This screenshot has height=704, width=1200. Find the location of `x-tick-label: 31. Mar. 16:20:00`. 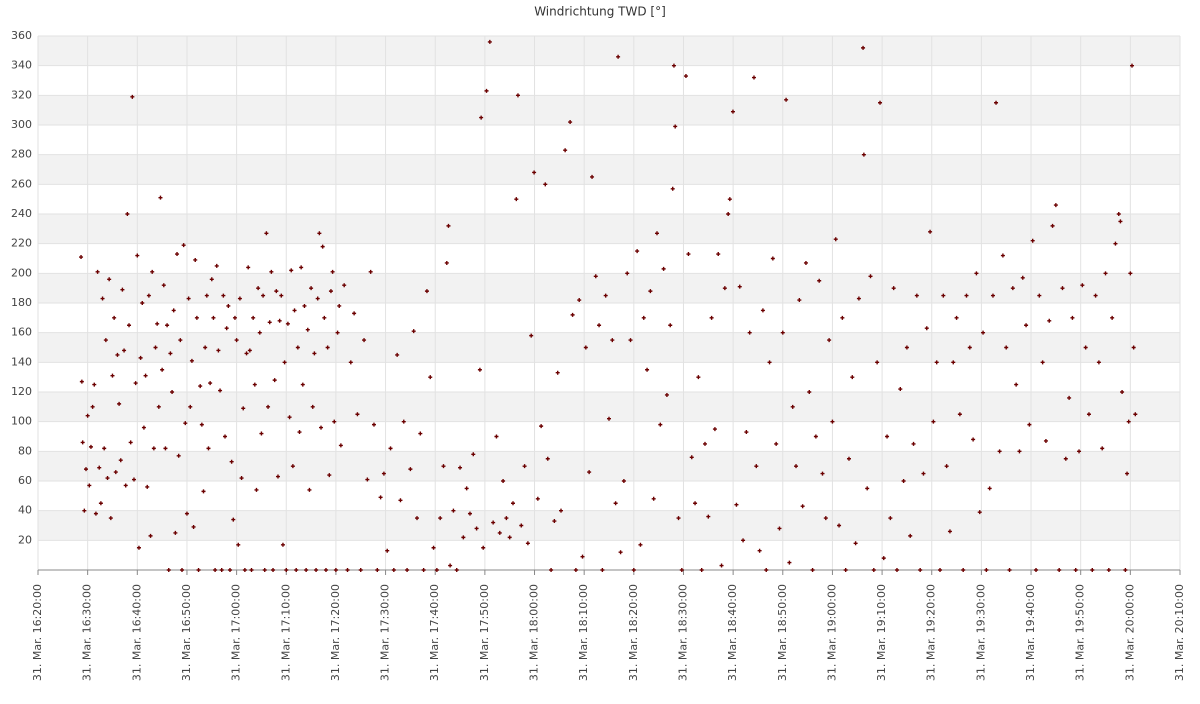

x-tick-label: 31. Mar. 16:20:00 is located at coordinates (37, 632).